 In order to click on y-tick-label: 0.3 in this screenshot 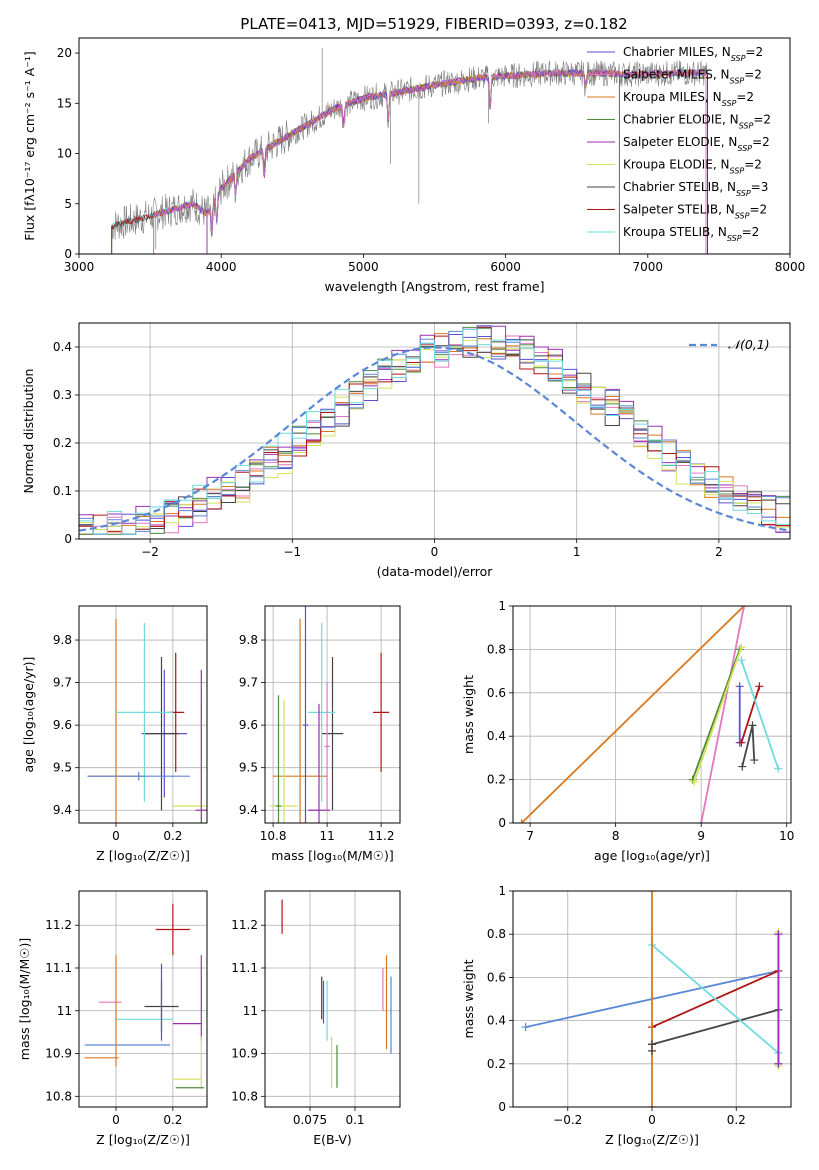, I will do `click(62, 395)`.